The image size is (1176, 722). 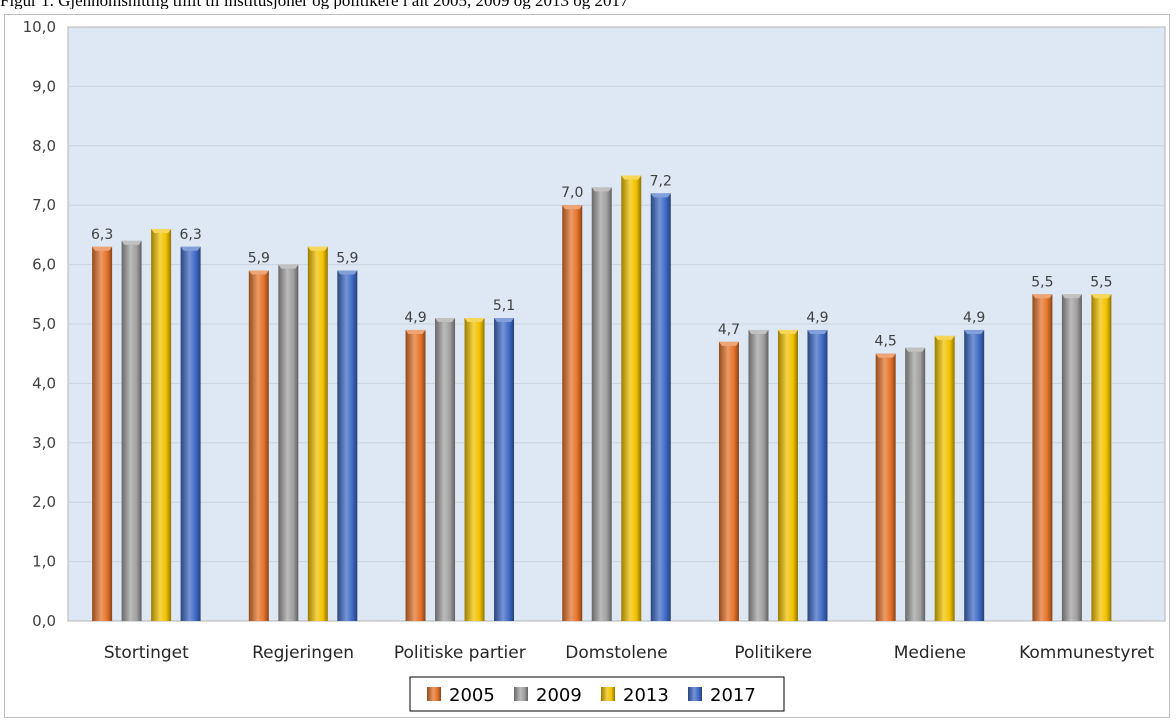 What do you see at coordinates (729, 330) in the screenshot?
I see `data-label: 4,7` at bounding box center [729, 330].